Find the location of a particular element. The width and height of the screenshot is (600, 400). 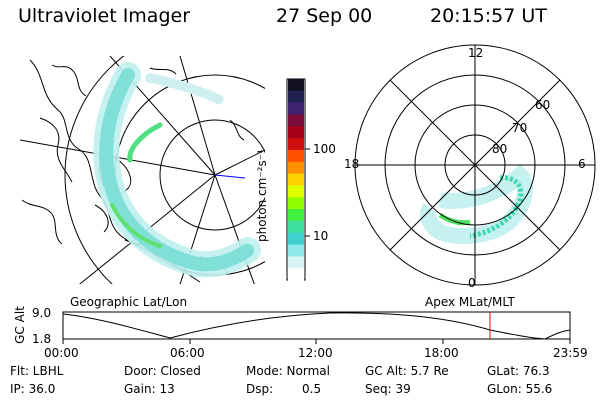

ip-info: IP: 36.0 is located at coordinates (33, 389).